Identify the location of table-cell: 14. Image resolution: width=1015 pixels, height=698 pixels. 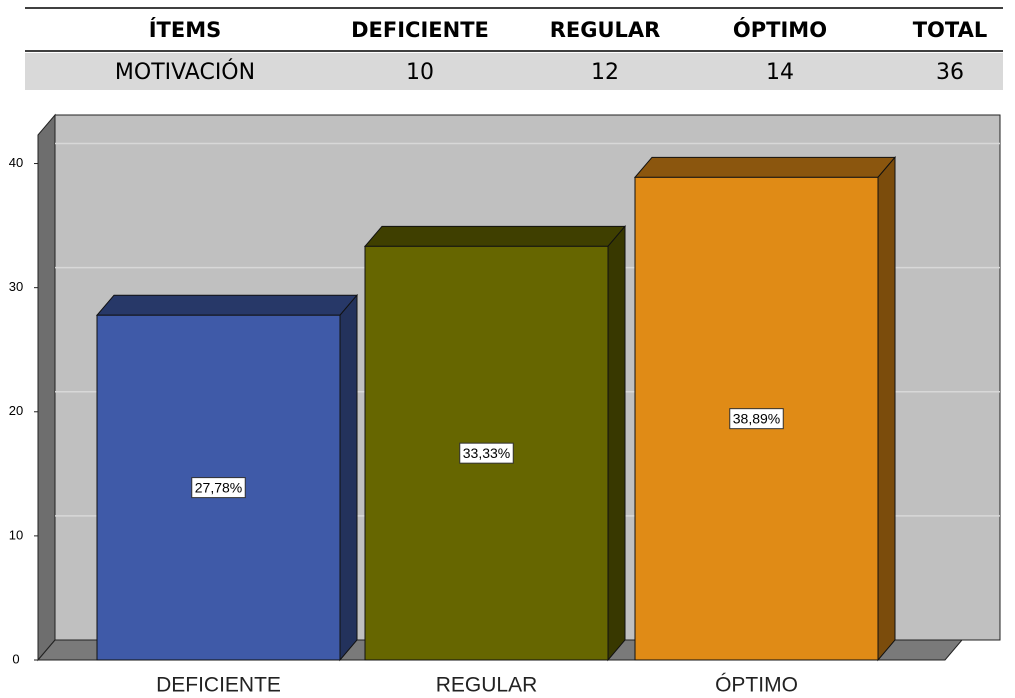
(780, 72).